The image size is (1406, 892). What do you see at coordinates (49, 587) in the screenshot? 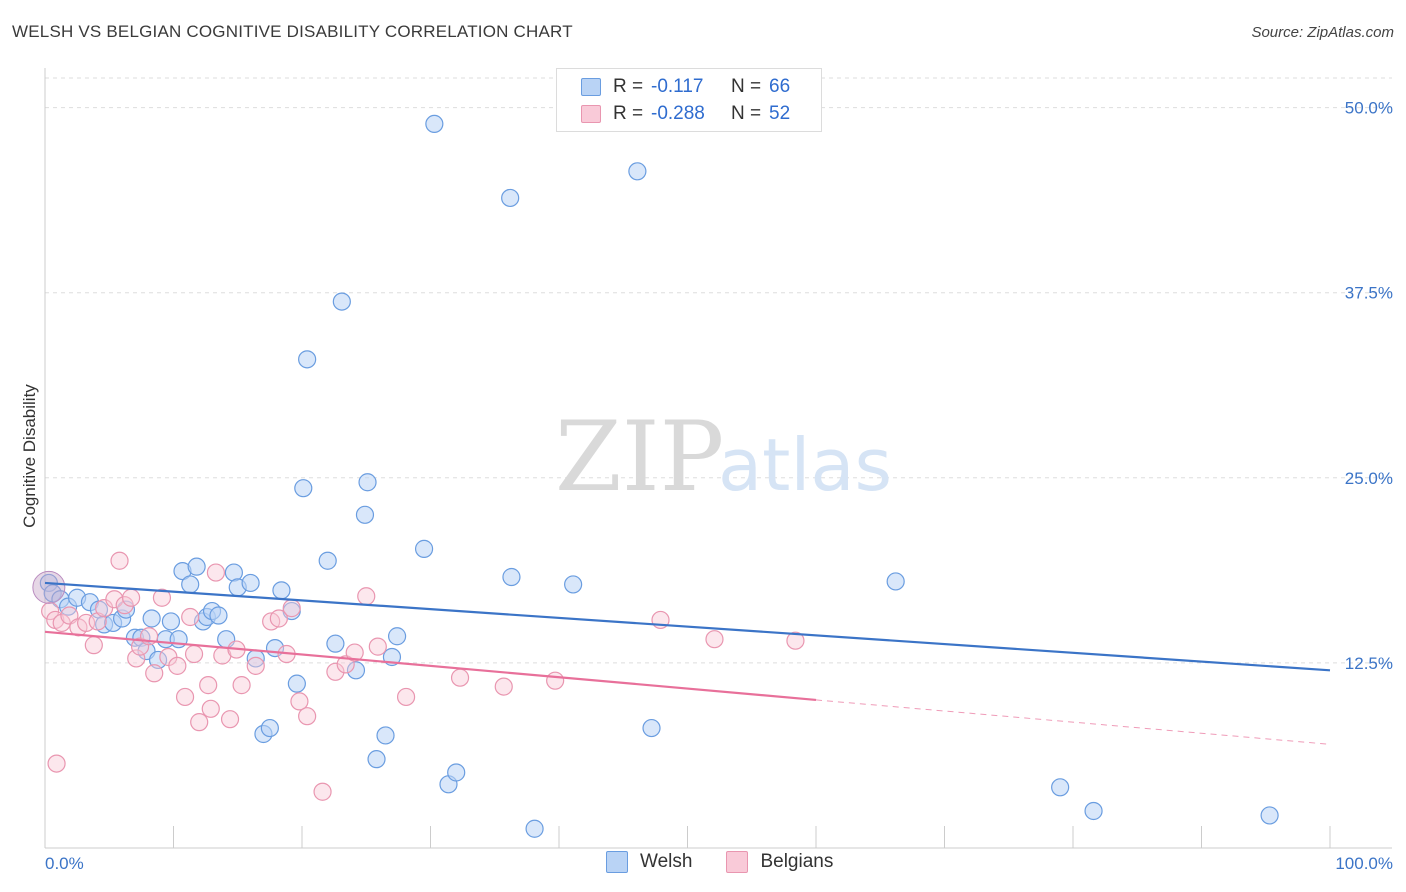
I see `overlap-point` at bounding box center [49, 587].